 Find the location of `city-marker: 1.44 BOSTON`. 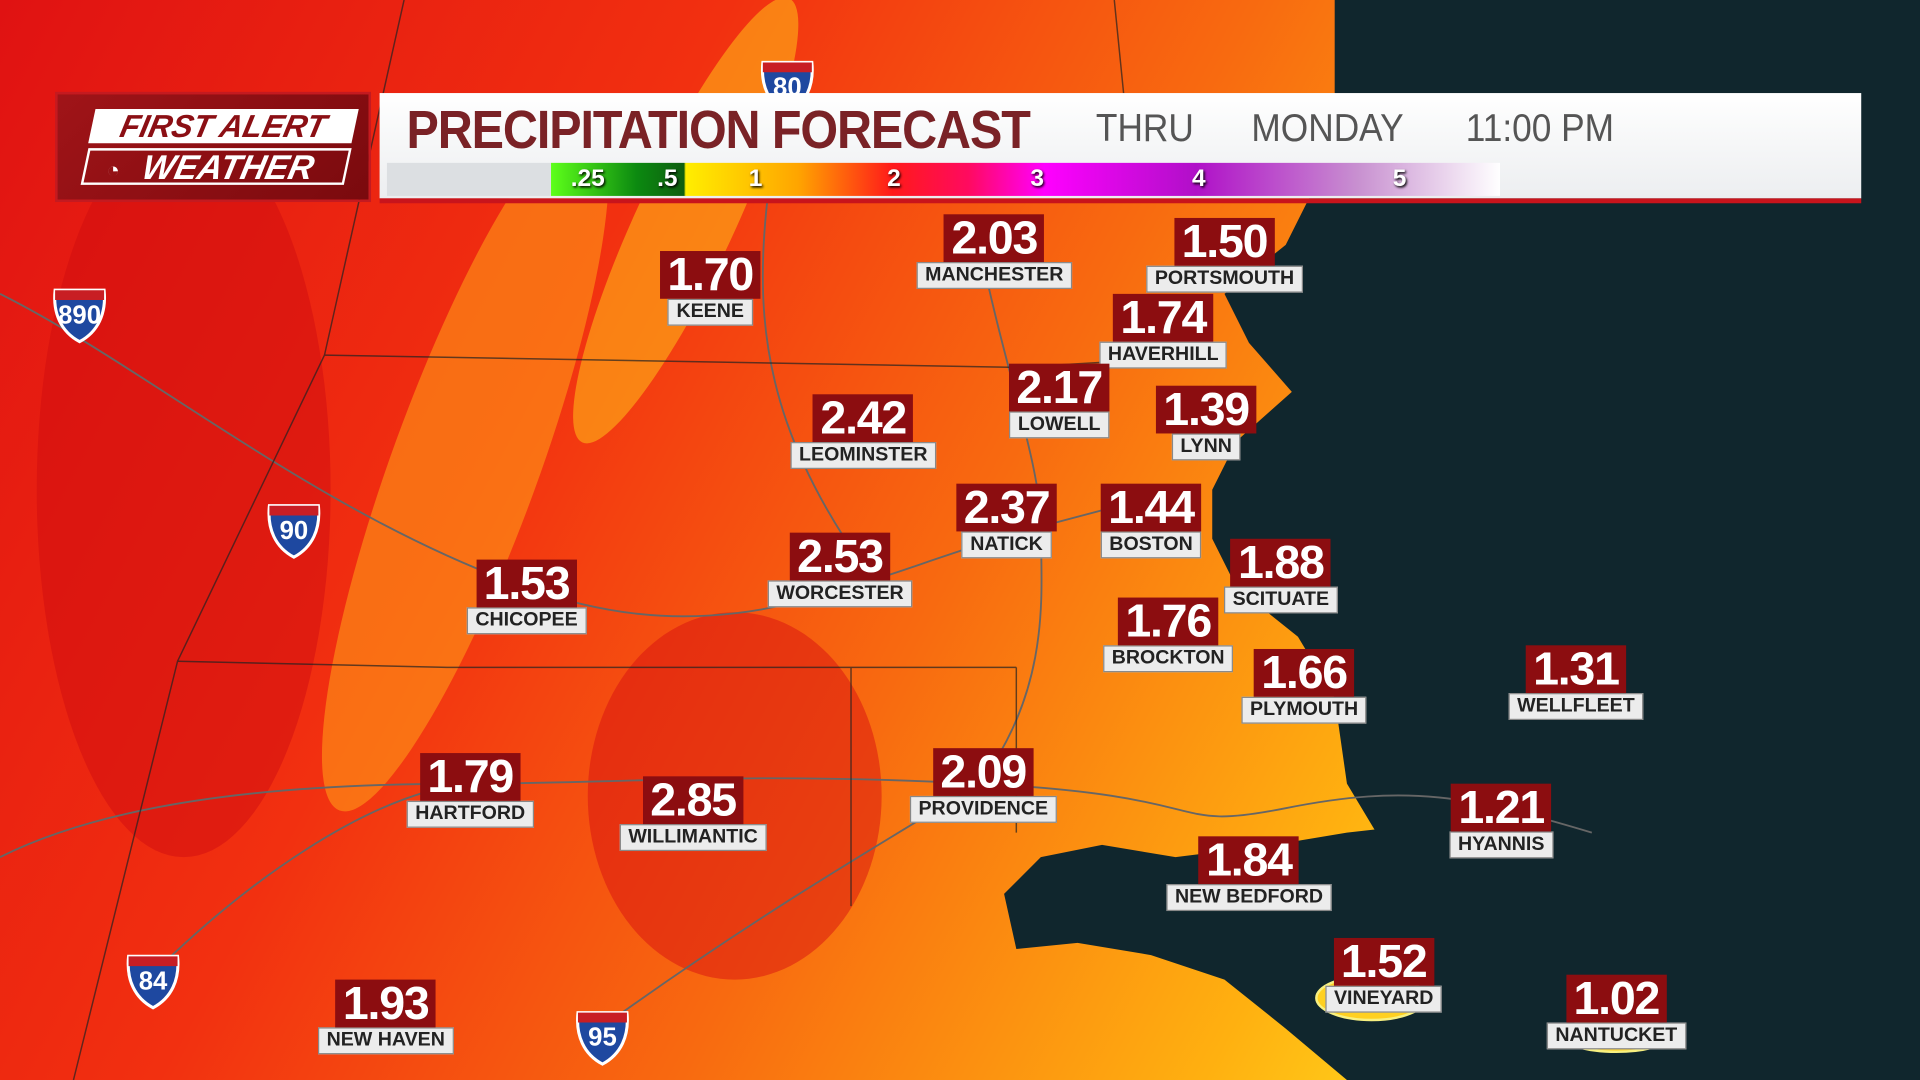

city-marker: 1.44 BOSTON is located at coordinates (1151, 521).